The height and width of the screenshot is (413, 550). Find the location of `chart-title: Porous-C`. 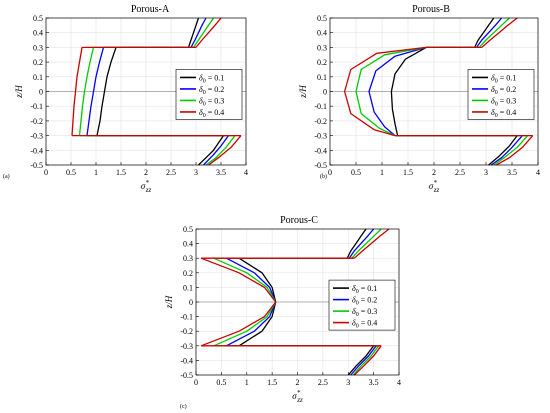

chart-title: Porous-C is located at coordinates (299, 220).